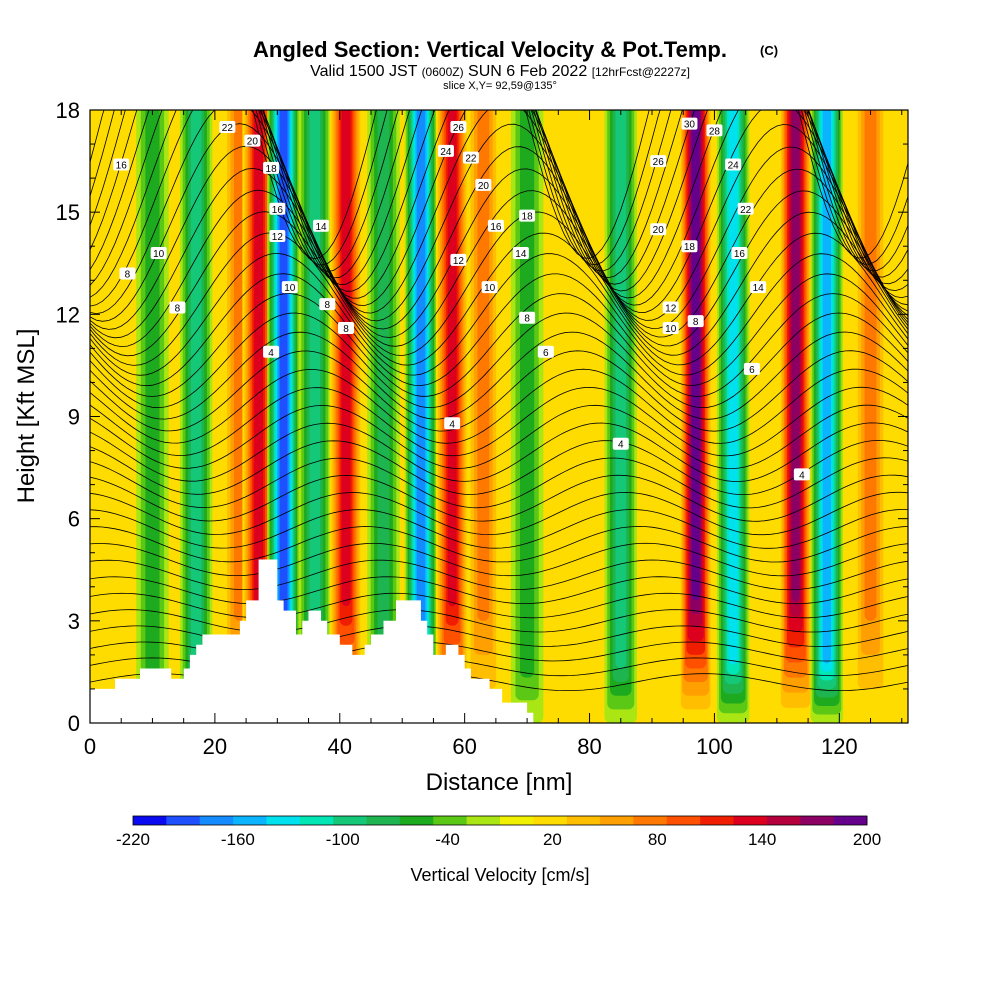 This screenshot has width=1000, height=1000. I want to click on contour-label-text: 14, so click(321, 227).